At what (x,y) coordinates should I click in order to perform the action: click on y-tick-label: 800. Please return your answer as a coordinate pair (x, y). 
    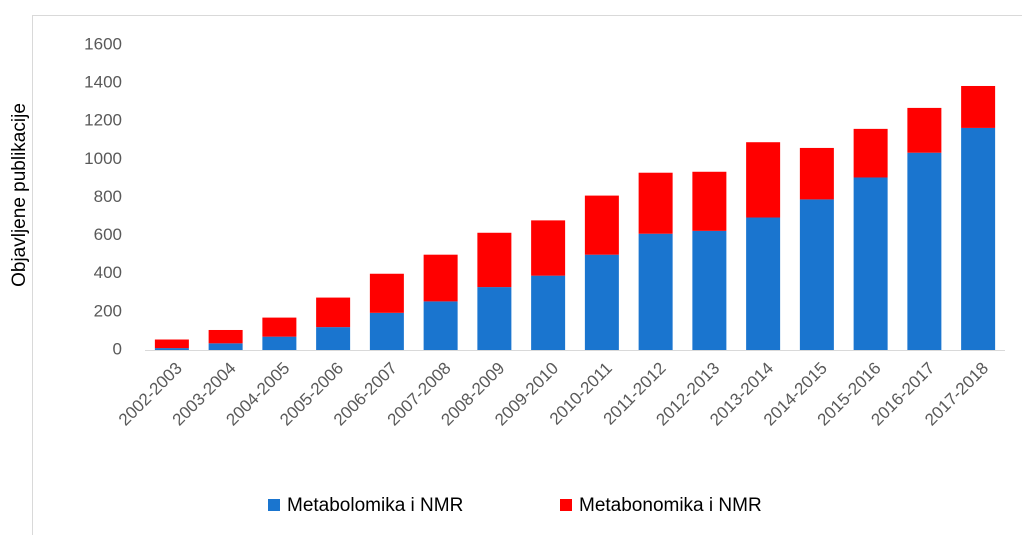
    Looking at the image, I should click on (108, 196).